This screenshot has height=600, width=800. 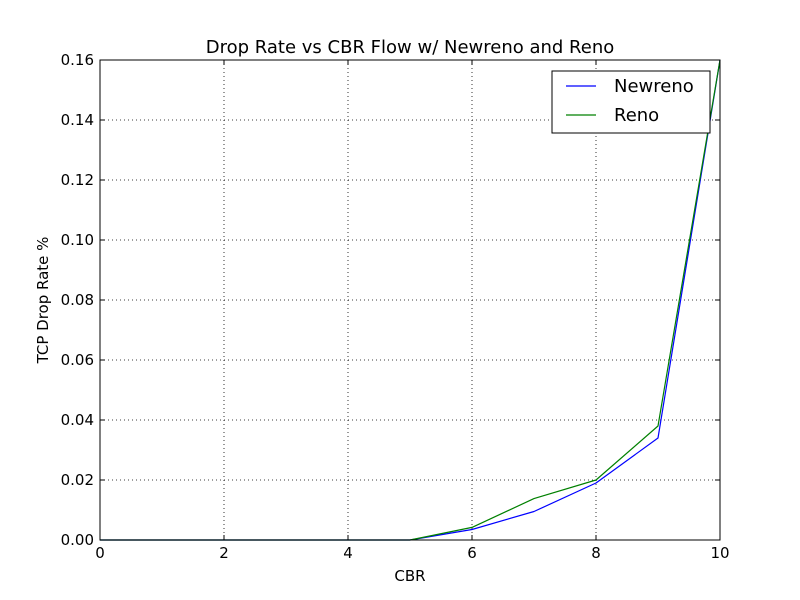 I want to click on y-tick-label: 0.14, so click(x=77, y=120).